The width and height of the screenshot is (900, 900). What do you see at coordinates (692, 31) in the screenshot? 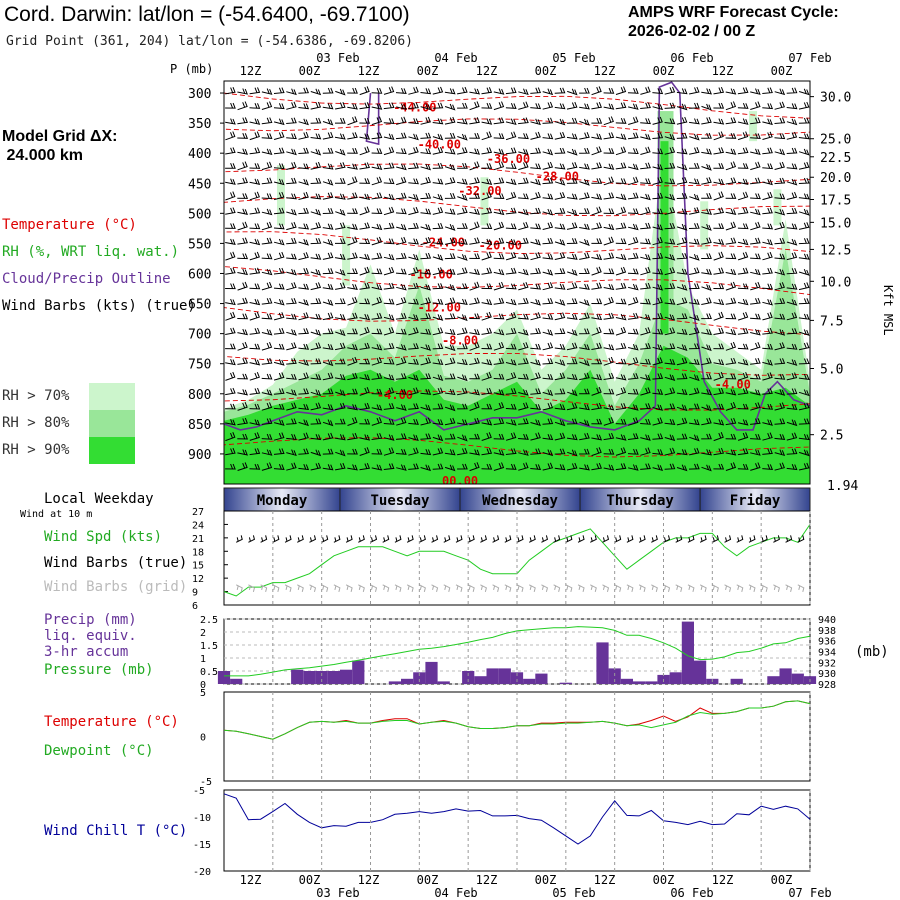
I see `forecast-cycle-date: 2026-02-02 / 00 Z` at bounding box center [692, 31].